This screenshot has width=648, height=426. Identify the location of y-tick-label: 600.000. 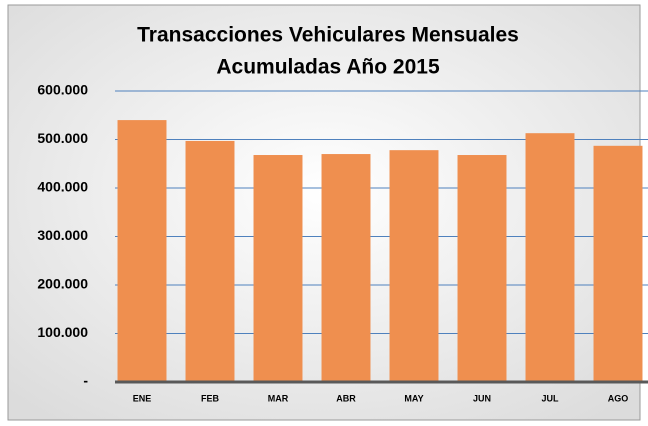
(62, 90).